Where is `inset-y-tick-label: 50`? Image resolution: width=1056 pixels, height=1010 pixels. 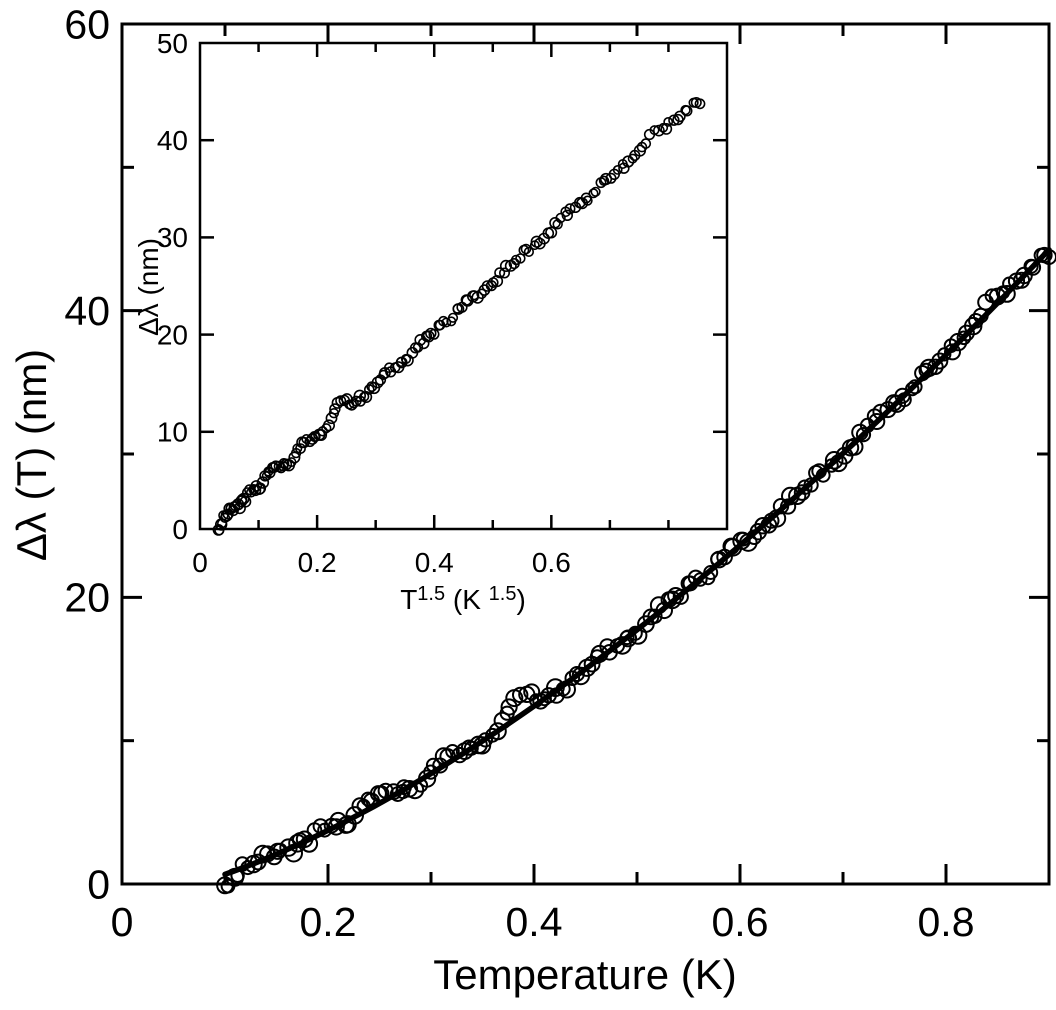
inset-y-tick-label: 50 is located at coordinates (172, 43).